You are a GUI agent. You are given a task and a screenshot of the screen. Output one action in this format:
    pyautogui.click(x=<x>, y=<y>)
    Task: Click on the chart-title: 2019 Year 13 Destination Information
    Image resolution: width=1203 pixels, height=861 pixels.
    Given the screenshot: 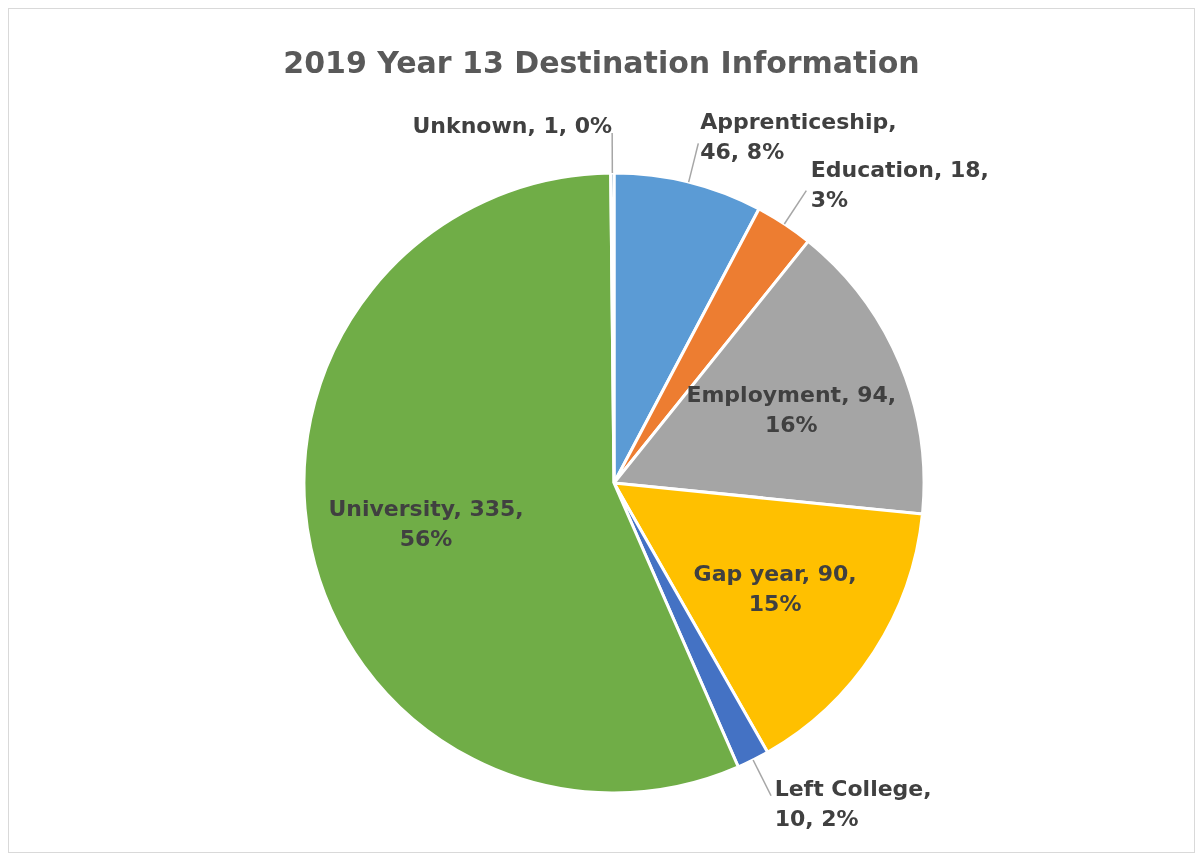 What is the action you would take?
    pyautogui.click(x=601, y=62)
    